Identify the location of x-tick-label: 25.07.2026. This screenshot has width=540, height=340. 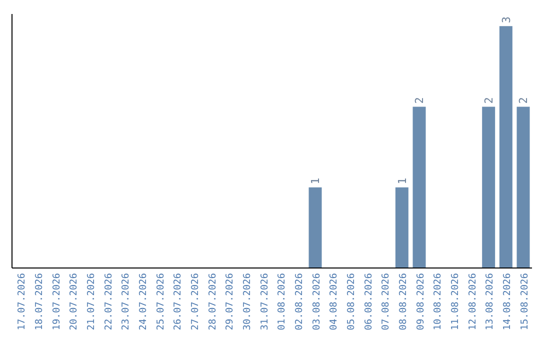
(160, 301).